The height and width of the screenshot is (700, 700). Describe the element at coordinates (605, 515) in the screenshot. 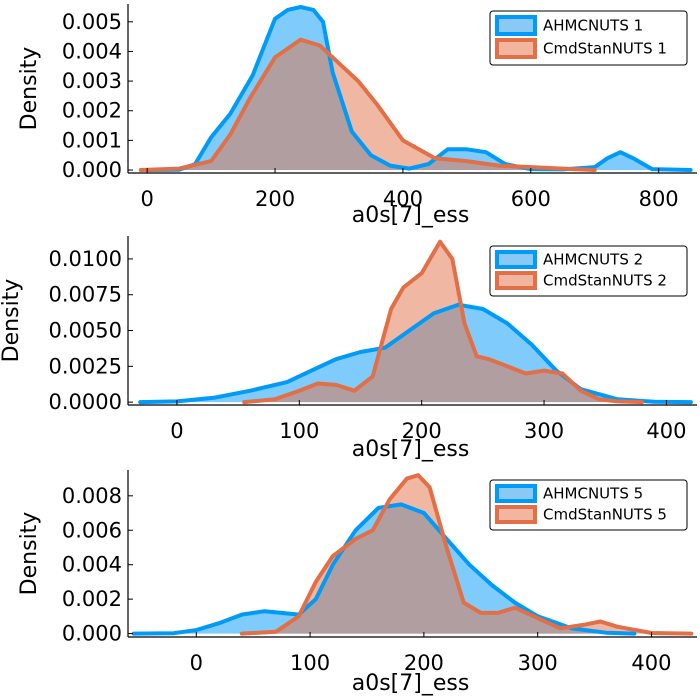

I see `legend-entry-2: CmdStanNUTS 5` at that location.